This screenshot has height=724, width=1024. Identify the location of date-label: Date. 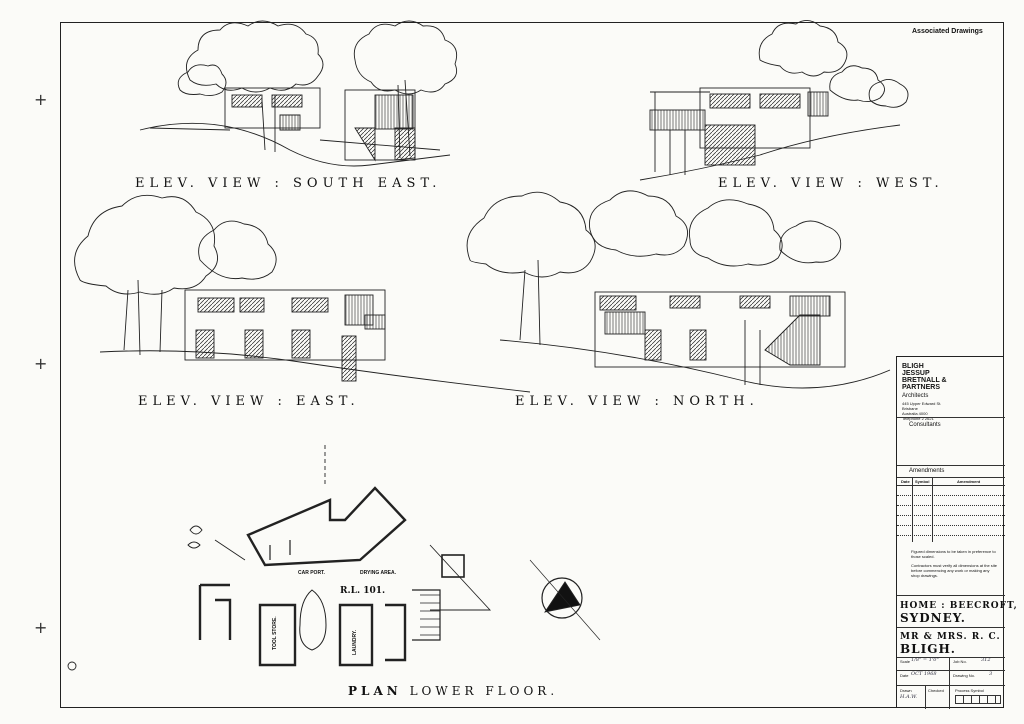
(904, 675).